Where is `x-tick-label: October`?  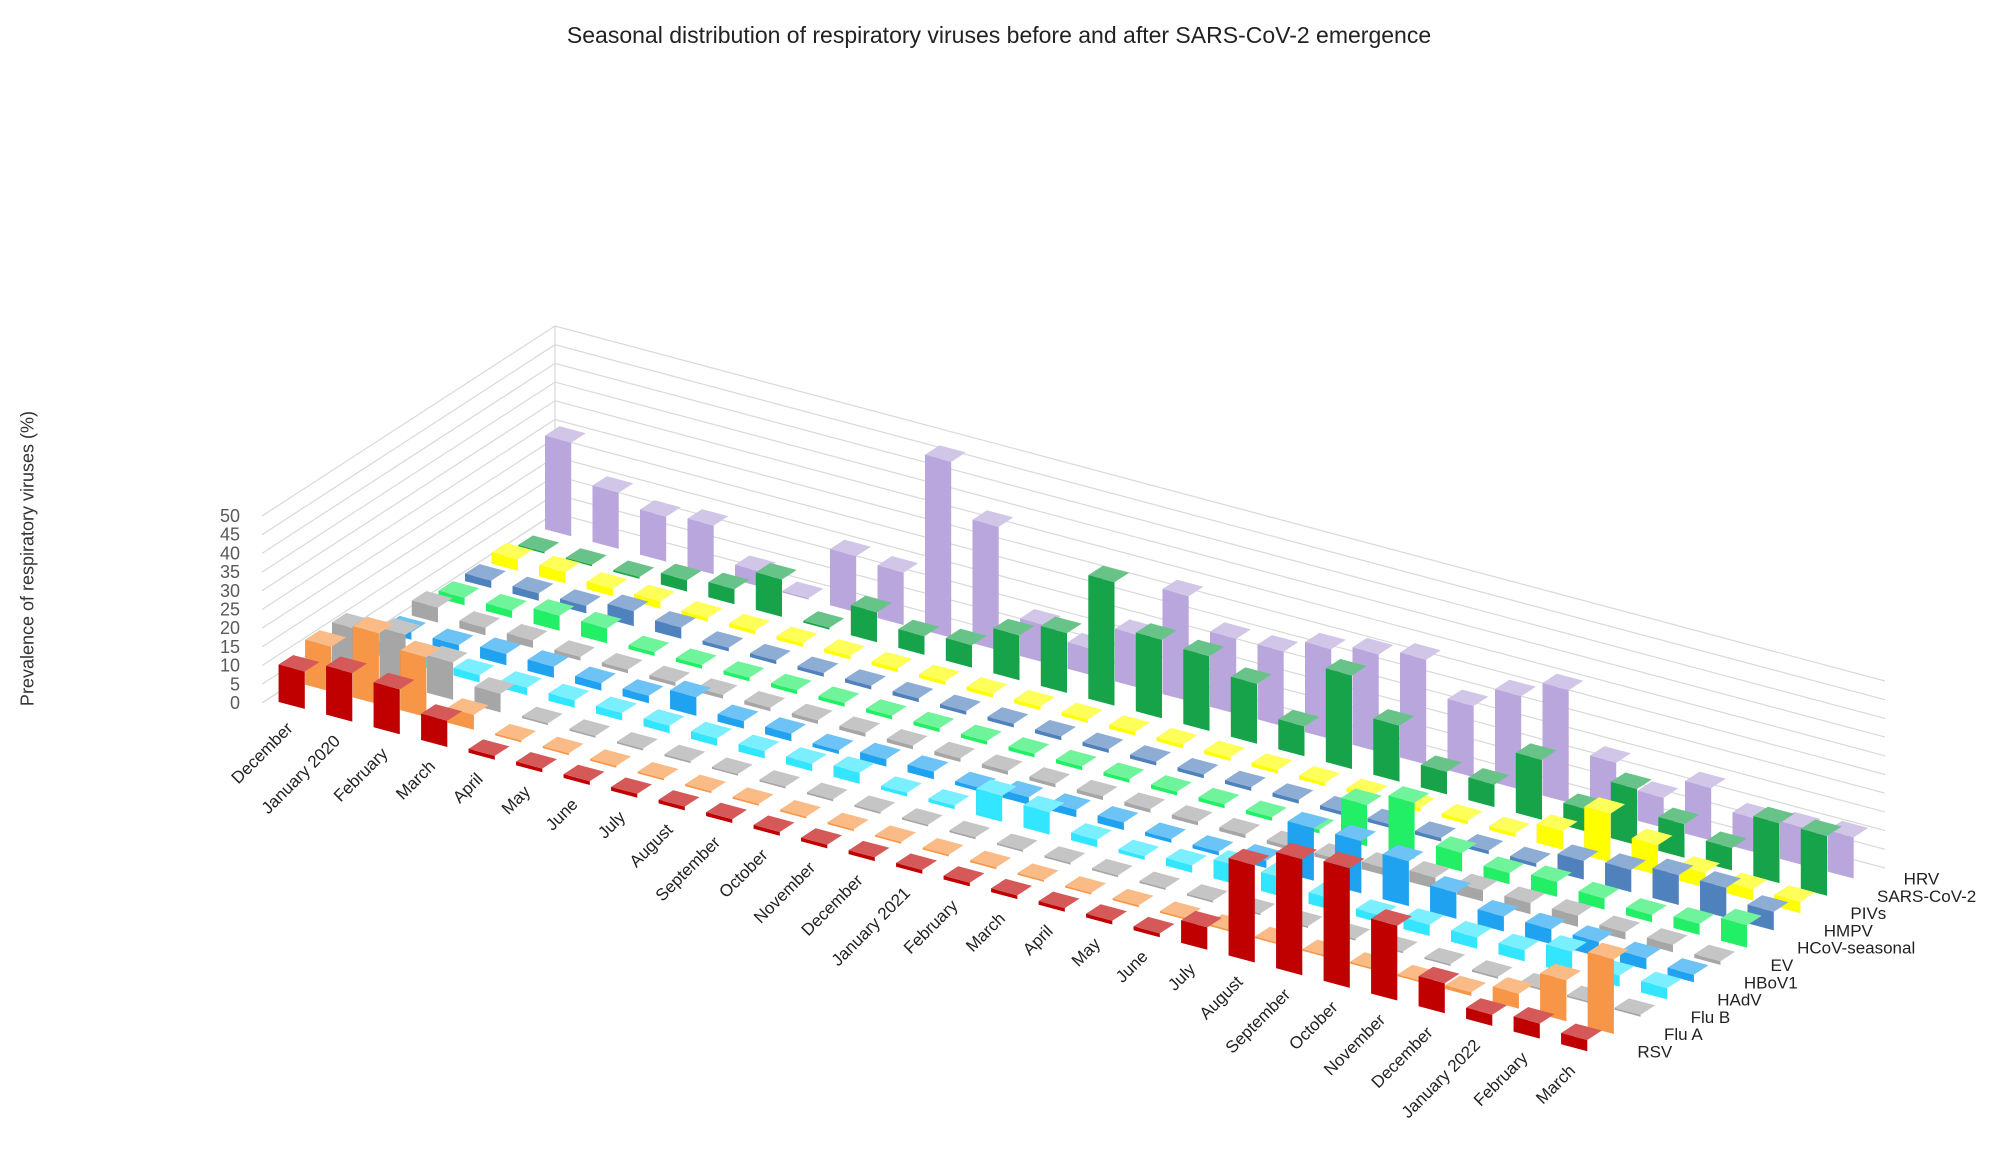 x-tick-label: October is located at coordinates (743, 873).